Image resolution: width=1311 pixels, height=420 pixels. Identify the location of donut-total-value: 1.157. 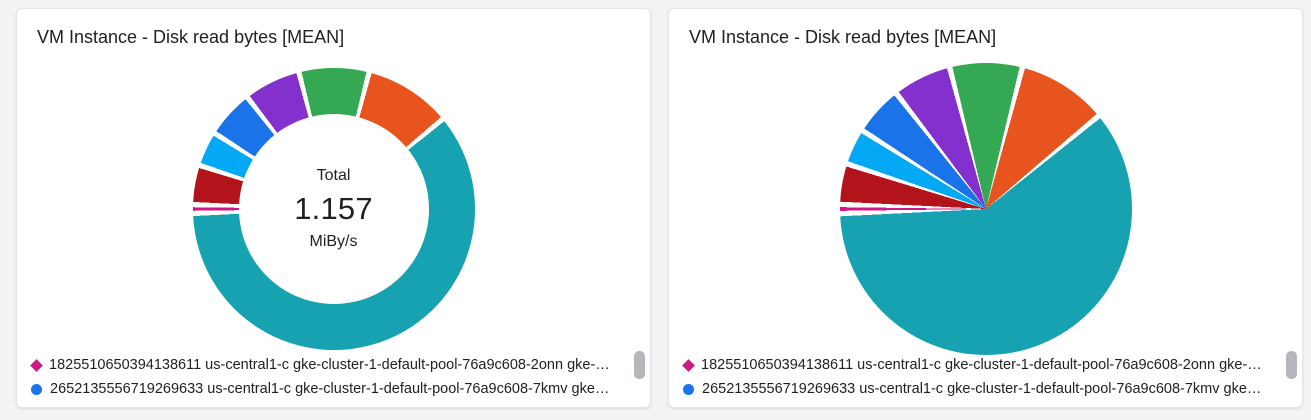
(333, 208).